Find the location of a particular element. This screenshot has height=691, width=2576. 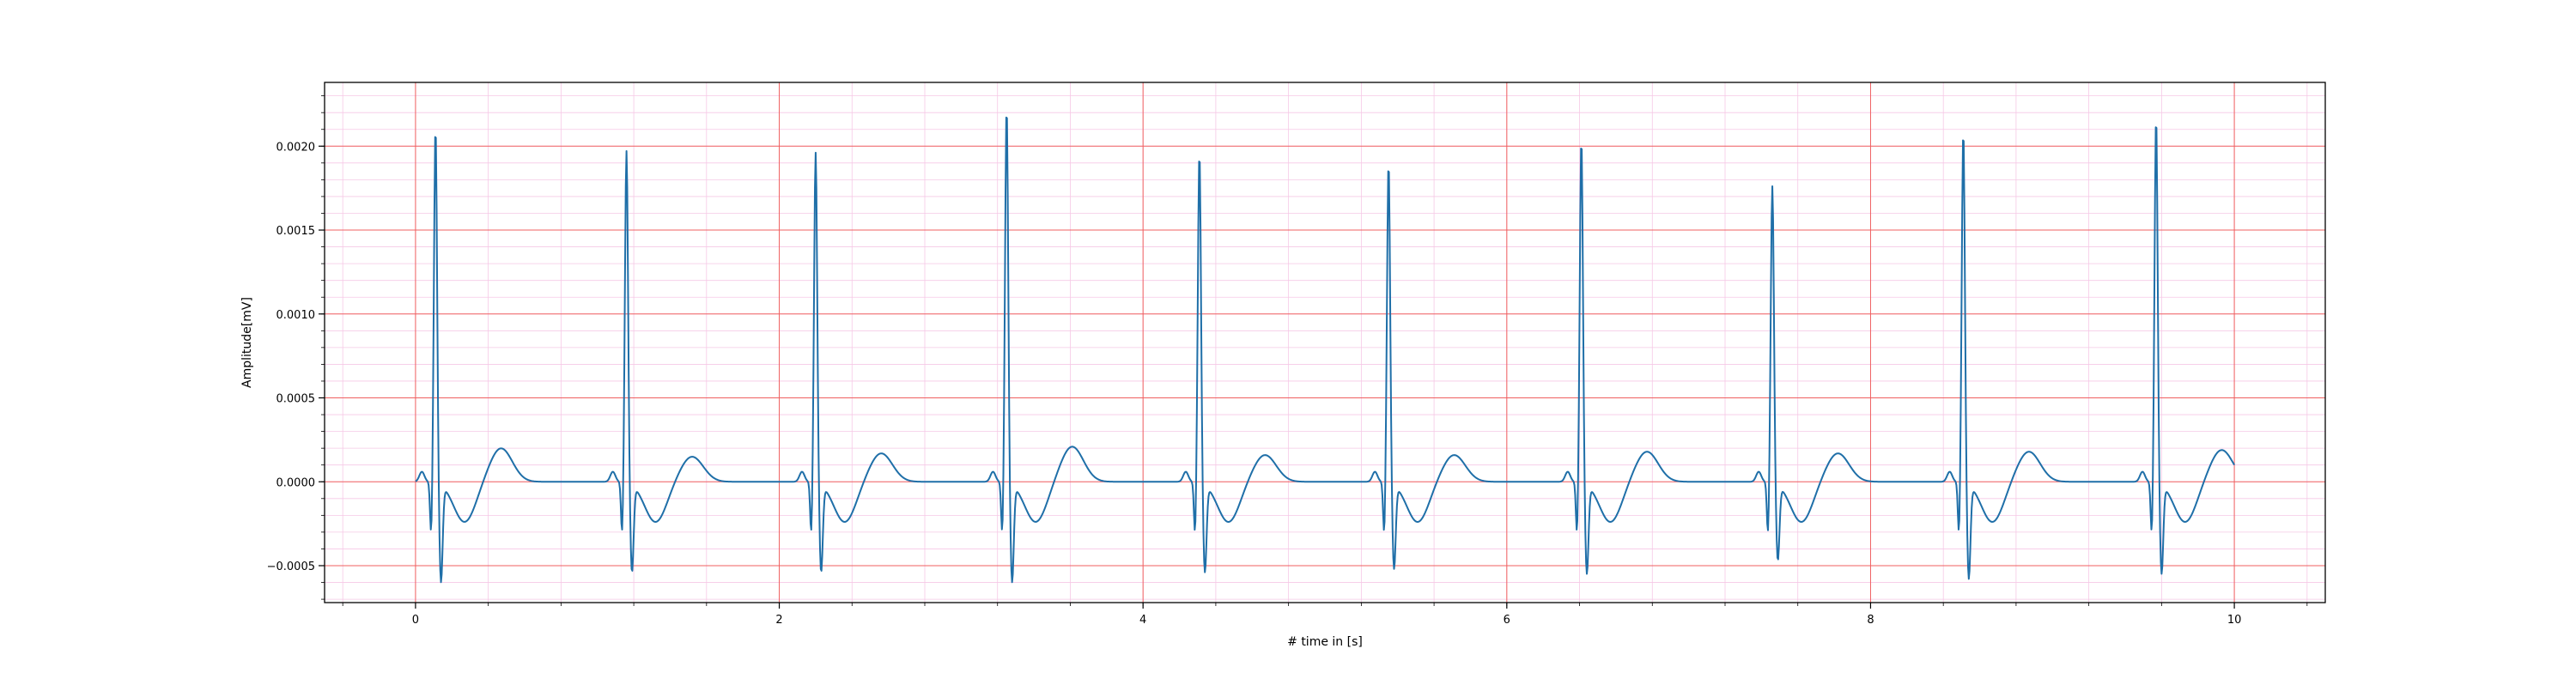

x-axis-label: # time in [s] is located at coordinates (1325, 642).